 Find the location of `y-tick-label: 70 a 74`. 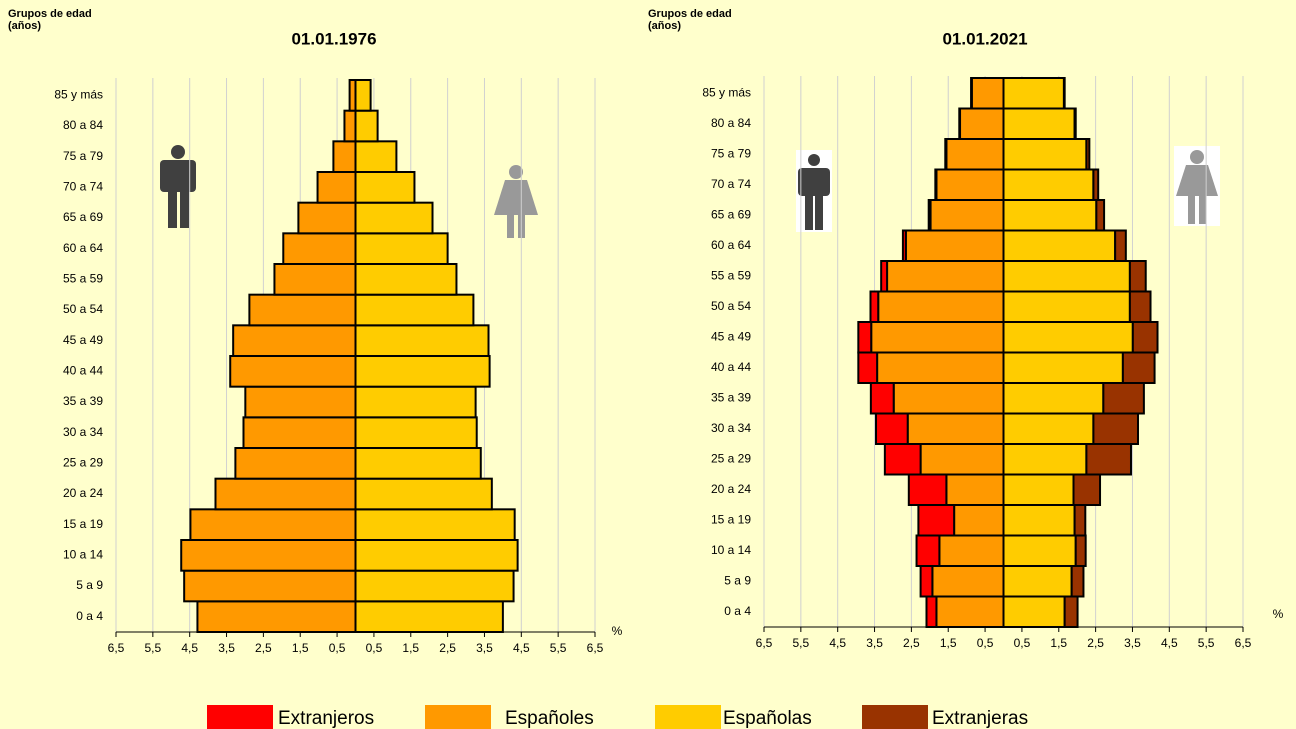

y-tick-label: 70 a 74 is located at coordinates (731, 184).